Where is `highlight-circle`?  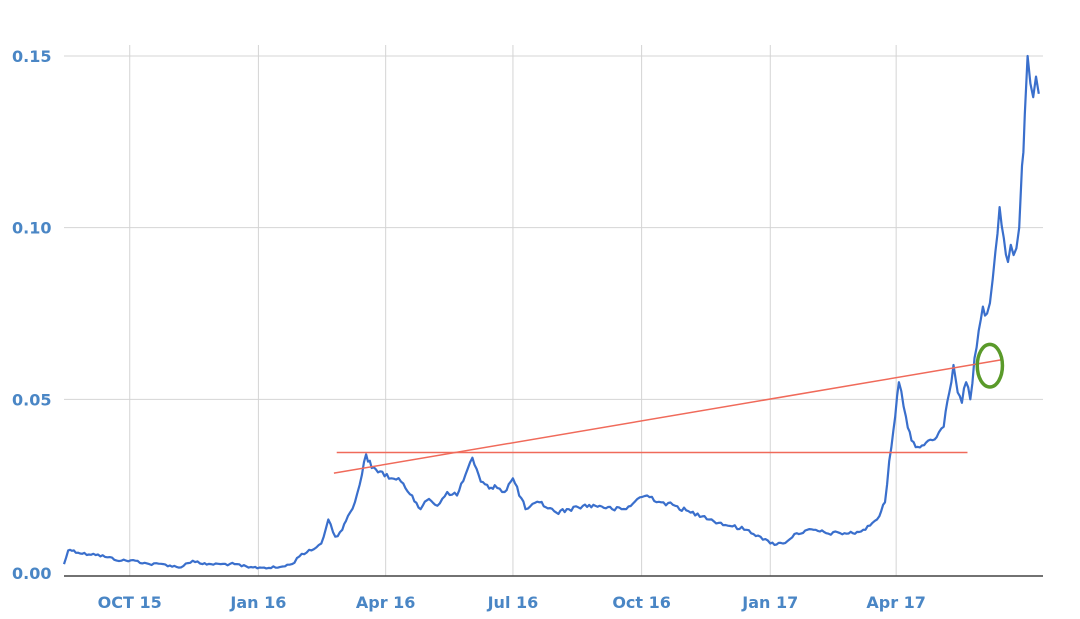 highlight-circle is located at coordinates (990, 365).